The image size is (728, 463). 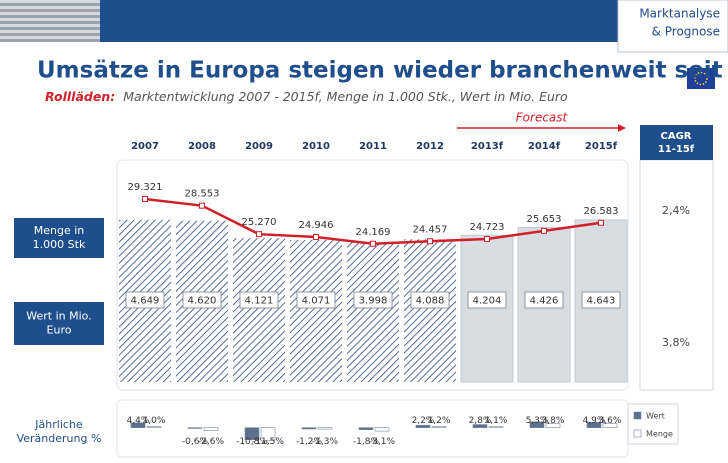 I want to click on value-label: 24.457, so click(x=430, y=229).